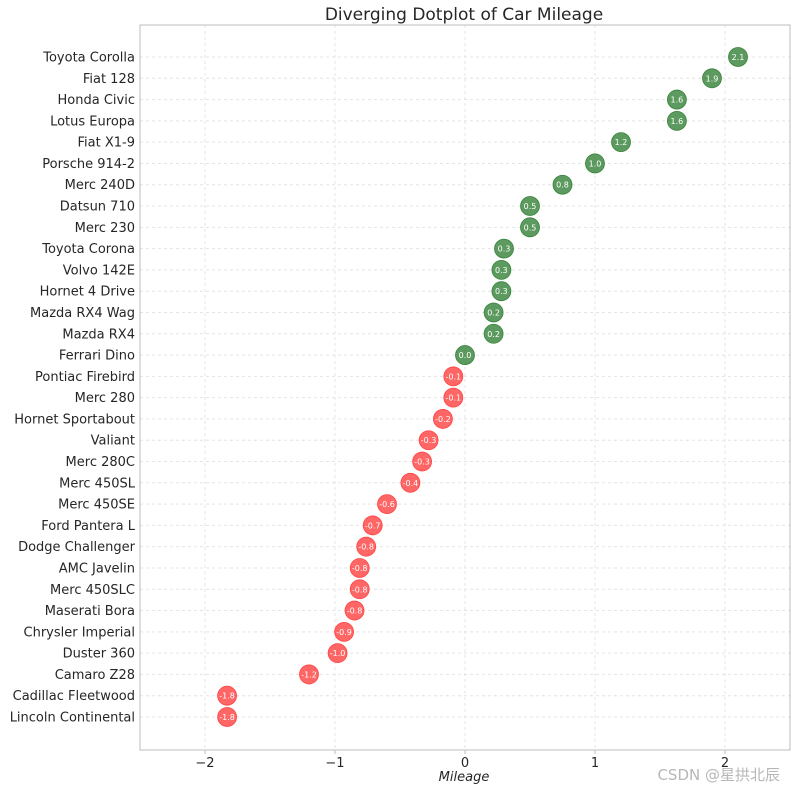 The width and height of the screenshot is (795, 792). Describe the element at coordinates (74, 419) in the screenshot. I see `y-tick-label: Hornet Sportabout` at that location.